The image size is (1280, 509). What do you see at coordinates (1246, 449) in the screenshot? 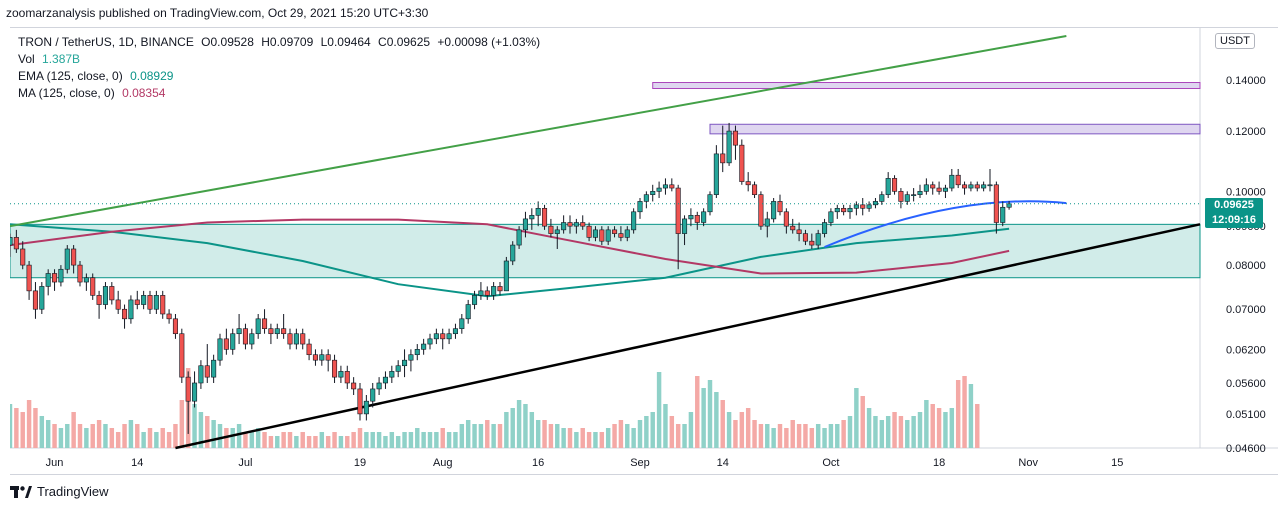
I see `price-tick-label: 0.04600` at bounding box center [1246, 449].